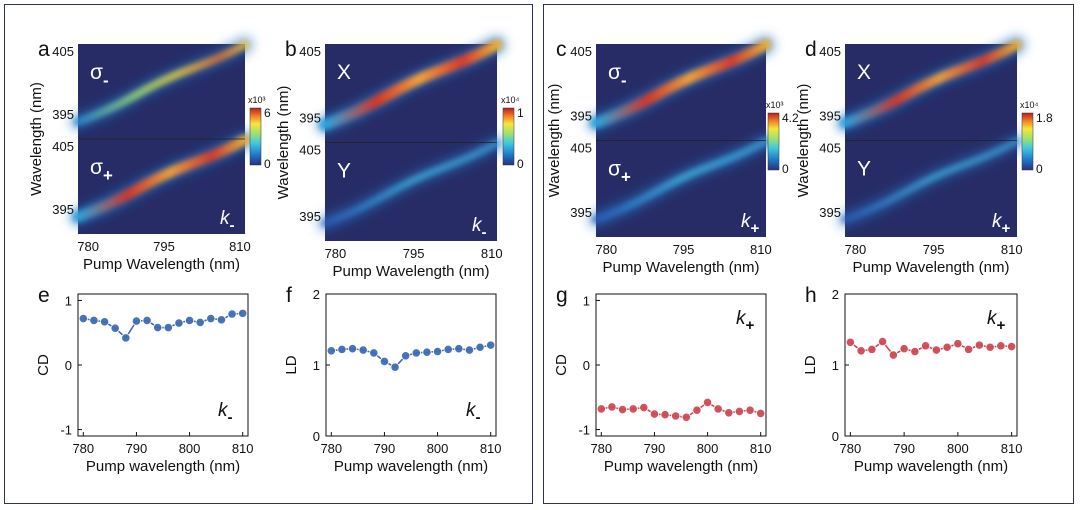  Describe the element at coordinates (581, 116) in the screenshot. I see `y-tick-c-1-bottom: 395` at that location.